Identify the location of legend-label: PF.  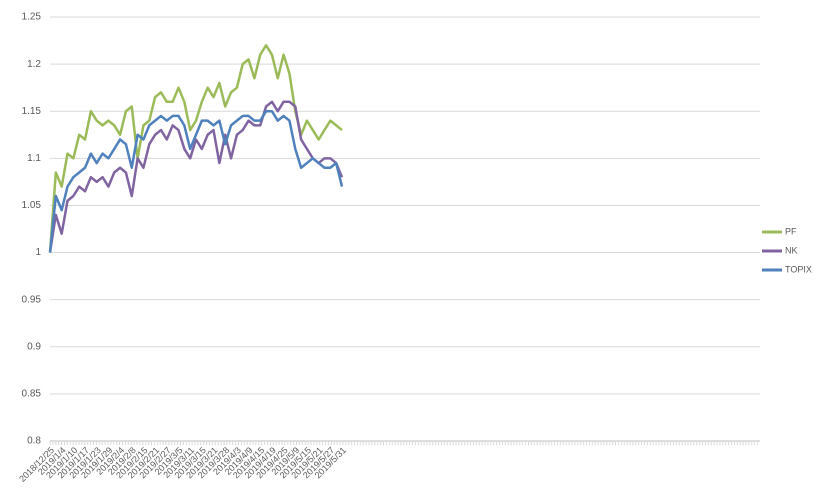
(791, 231).